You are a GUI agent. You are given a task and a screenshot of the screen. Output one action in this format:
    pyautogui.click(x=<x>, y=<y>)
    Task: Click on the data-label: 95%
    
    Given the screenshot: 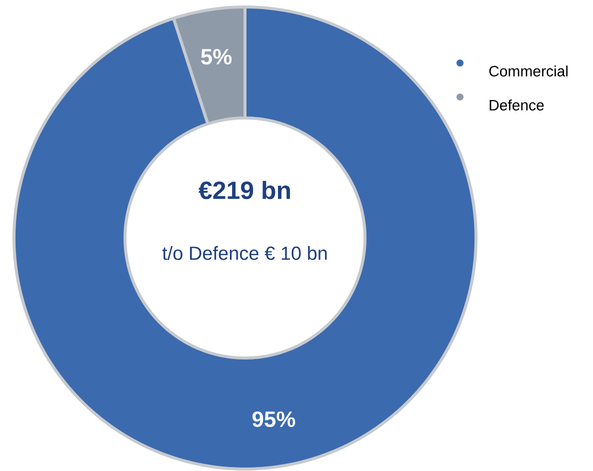 What is the action you would take?
    pyautogui.click(x=274, y=419)
    